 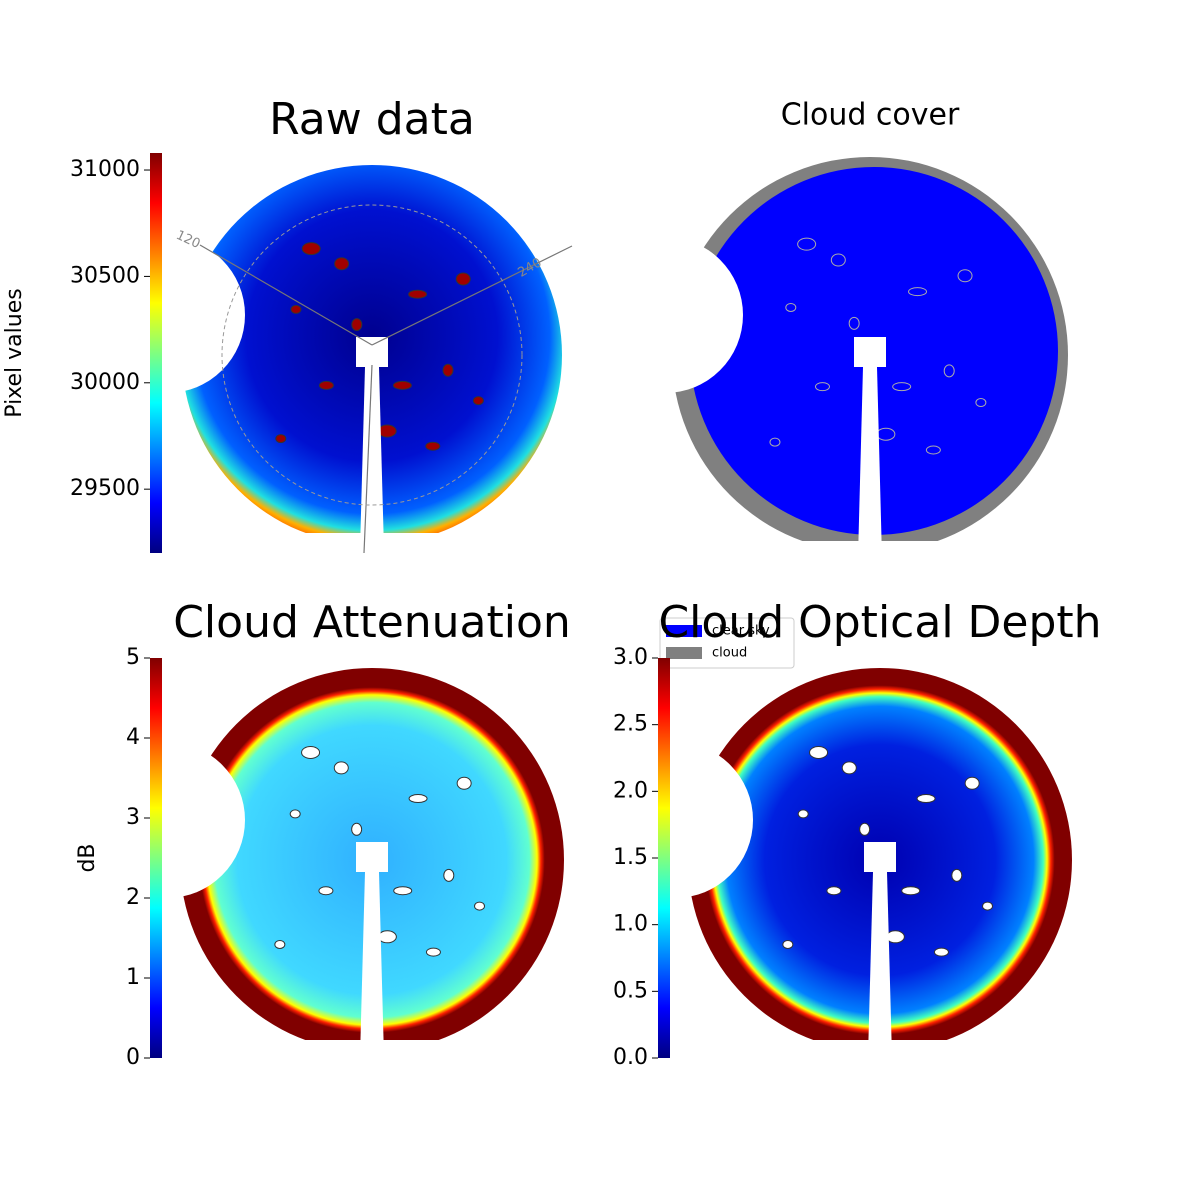 What do you see at coordinates (87, 857) in the screenshot?
I see `colorbar-label: dB` at bounding box center [87, 857].